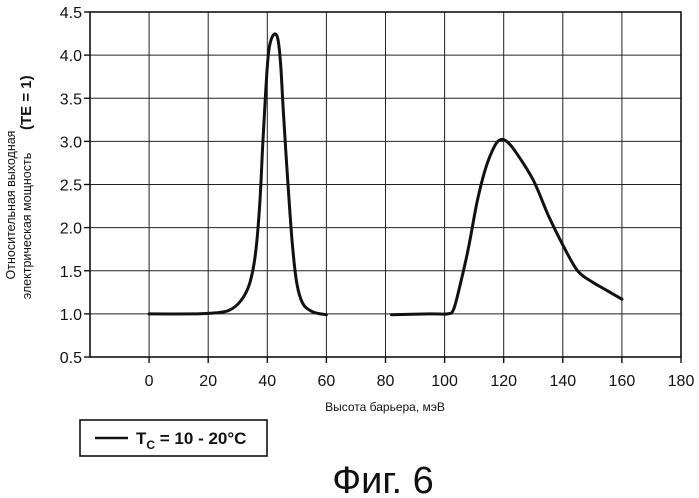 This screenshot has width=699, height=498. I want to click on x-tick-label: 40, so click(267, 381).